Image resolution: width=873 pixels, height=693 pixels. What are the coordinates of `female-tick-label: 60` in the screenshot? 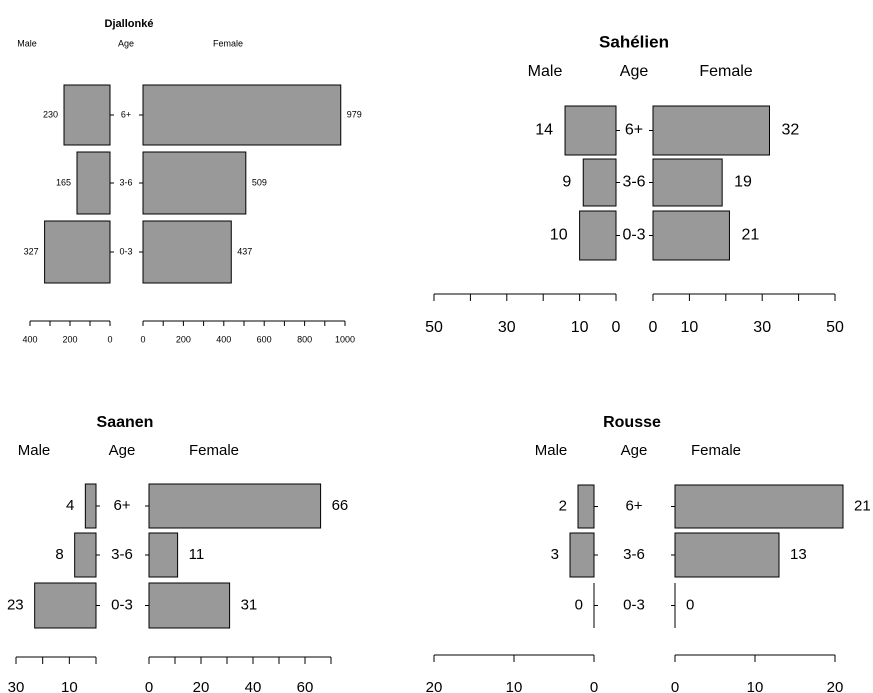 It's located at (305, 686).